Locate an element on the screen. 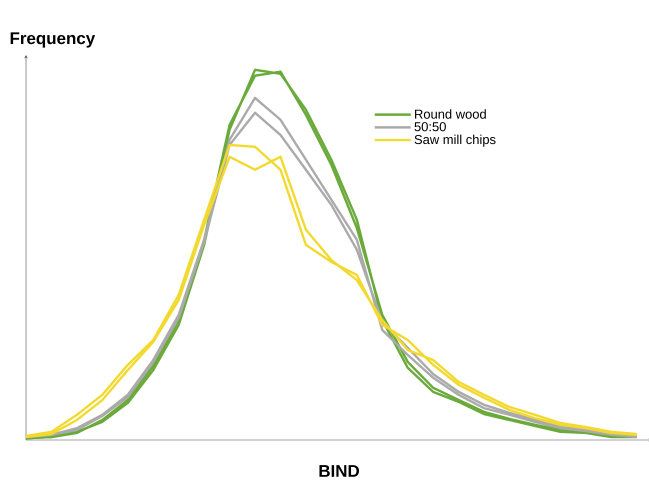 This screenshot has width=649, height=483. legend-label: 50:50 is located at coordinates (430, 127).